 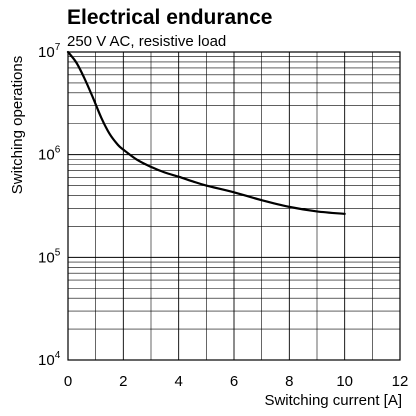 What do you see at coordinates (344, 381) in the screenshot?
I see `x-tick-label: 10` at bounding box center [344, 381].